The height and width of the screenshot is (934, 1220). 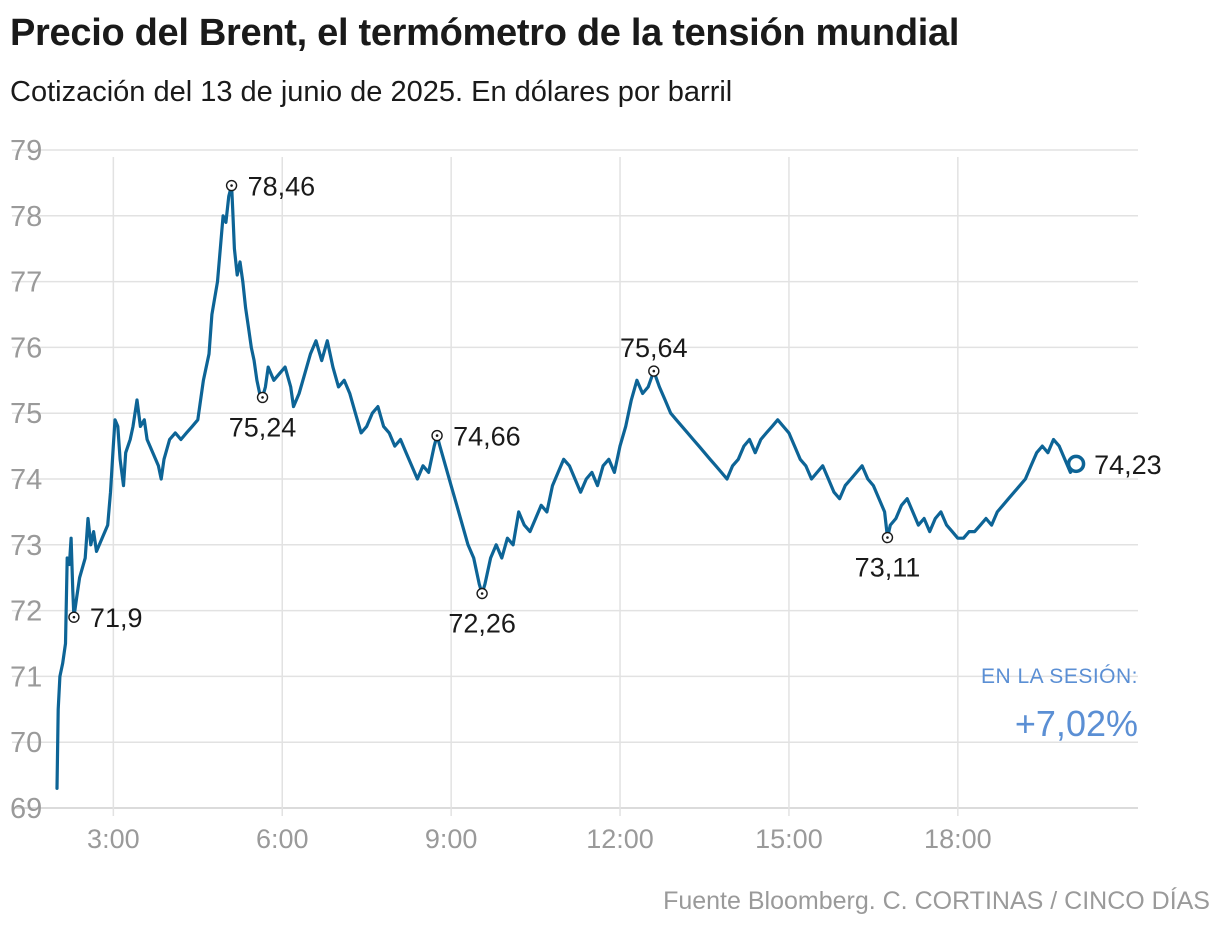 I want to click on y-tick-label: 74, so click(x=26, y=480).